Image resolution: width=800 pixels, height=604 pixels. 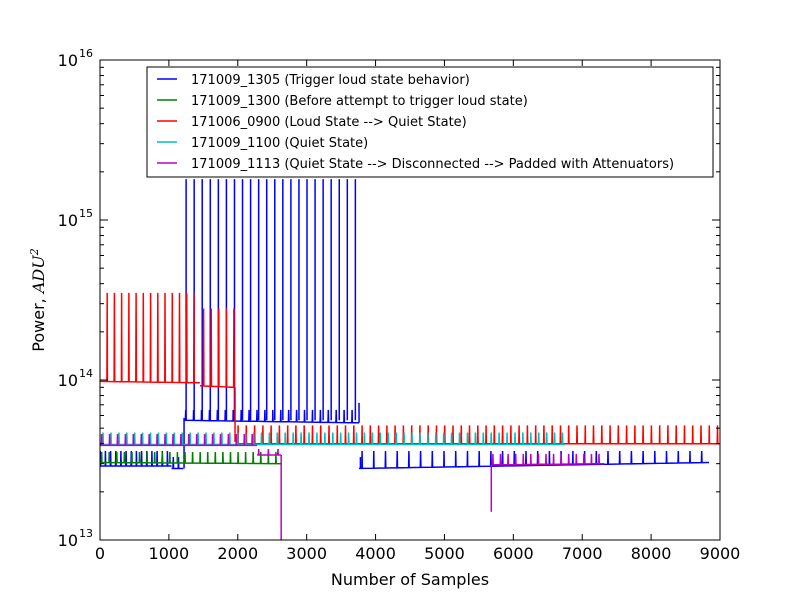 What do you see at coordinates (38, 322) in the screenshot?
I see `y-axis-label-prefix: Power,` at bounding box center [38, 322].